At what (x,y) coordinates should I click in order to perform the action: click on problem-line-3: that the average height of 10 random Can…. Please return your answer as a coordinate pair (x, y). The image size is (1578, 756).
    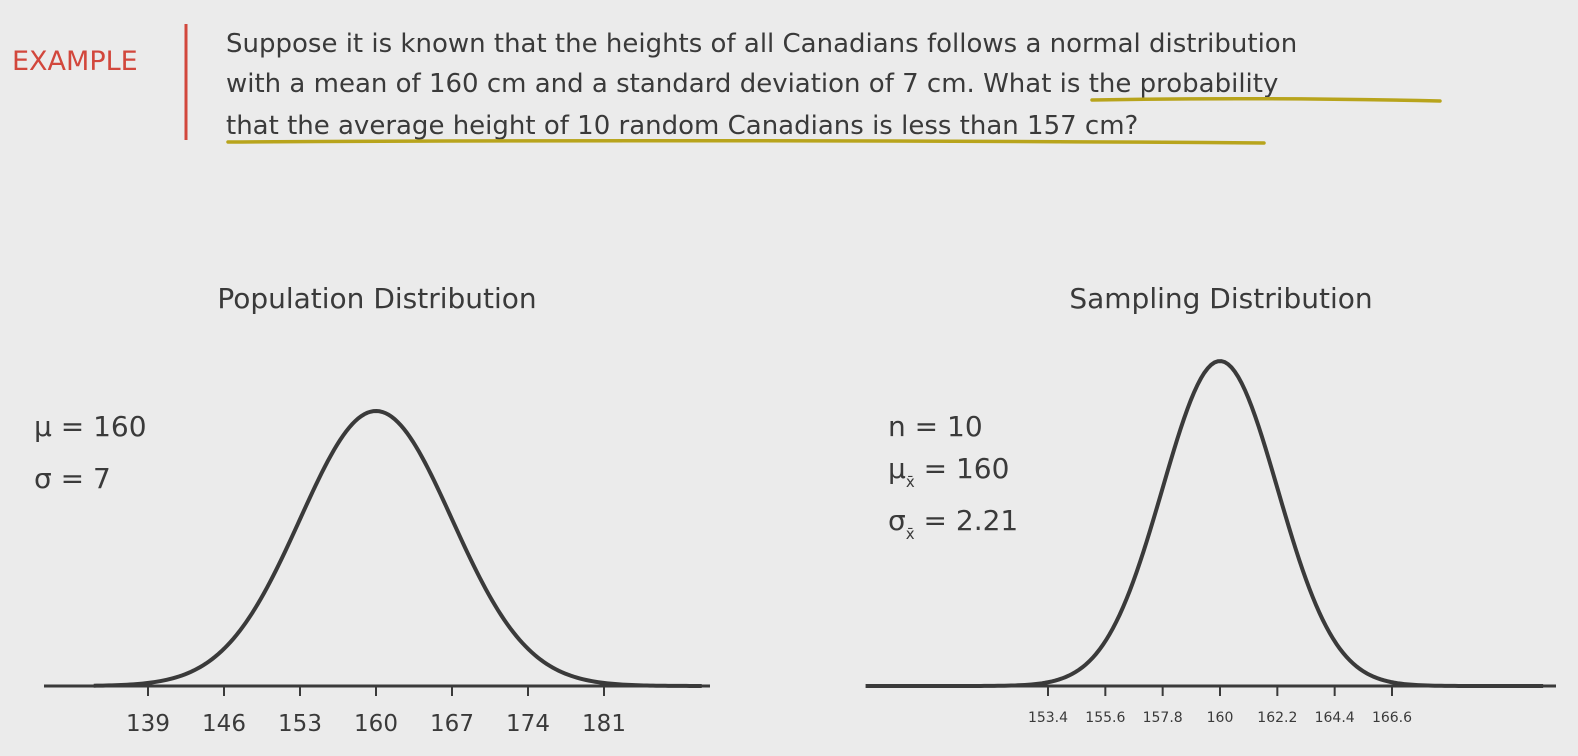
    Looking at the image, I should click on (682, 126).